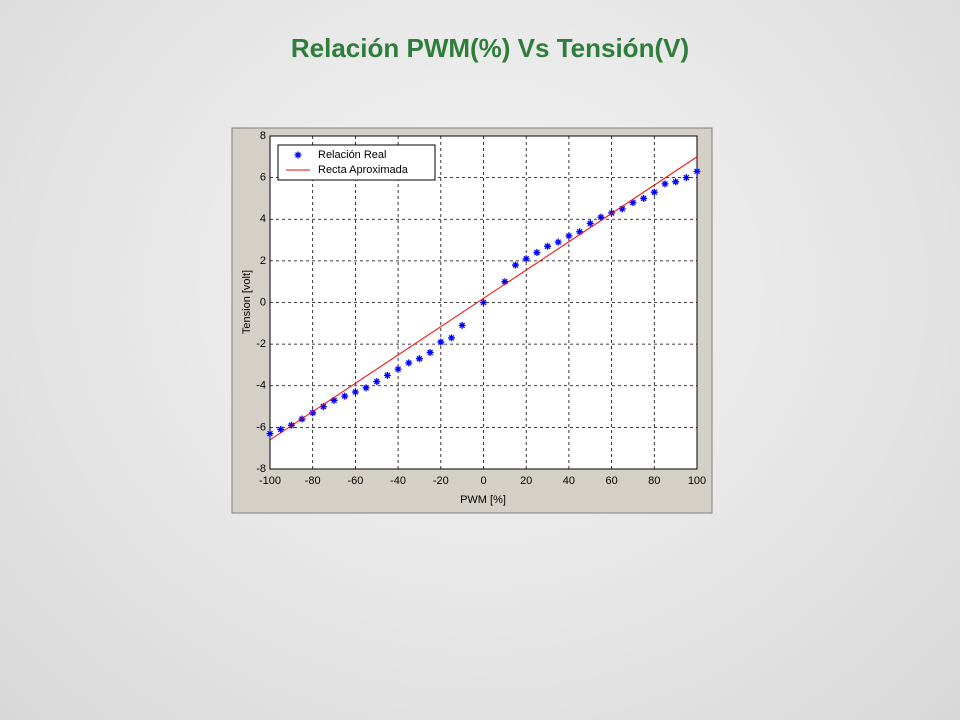  I want to click on y-tick-label: 4, so click(263, 219).